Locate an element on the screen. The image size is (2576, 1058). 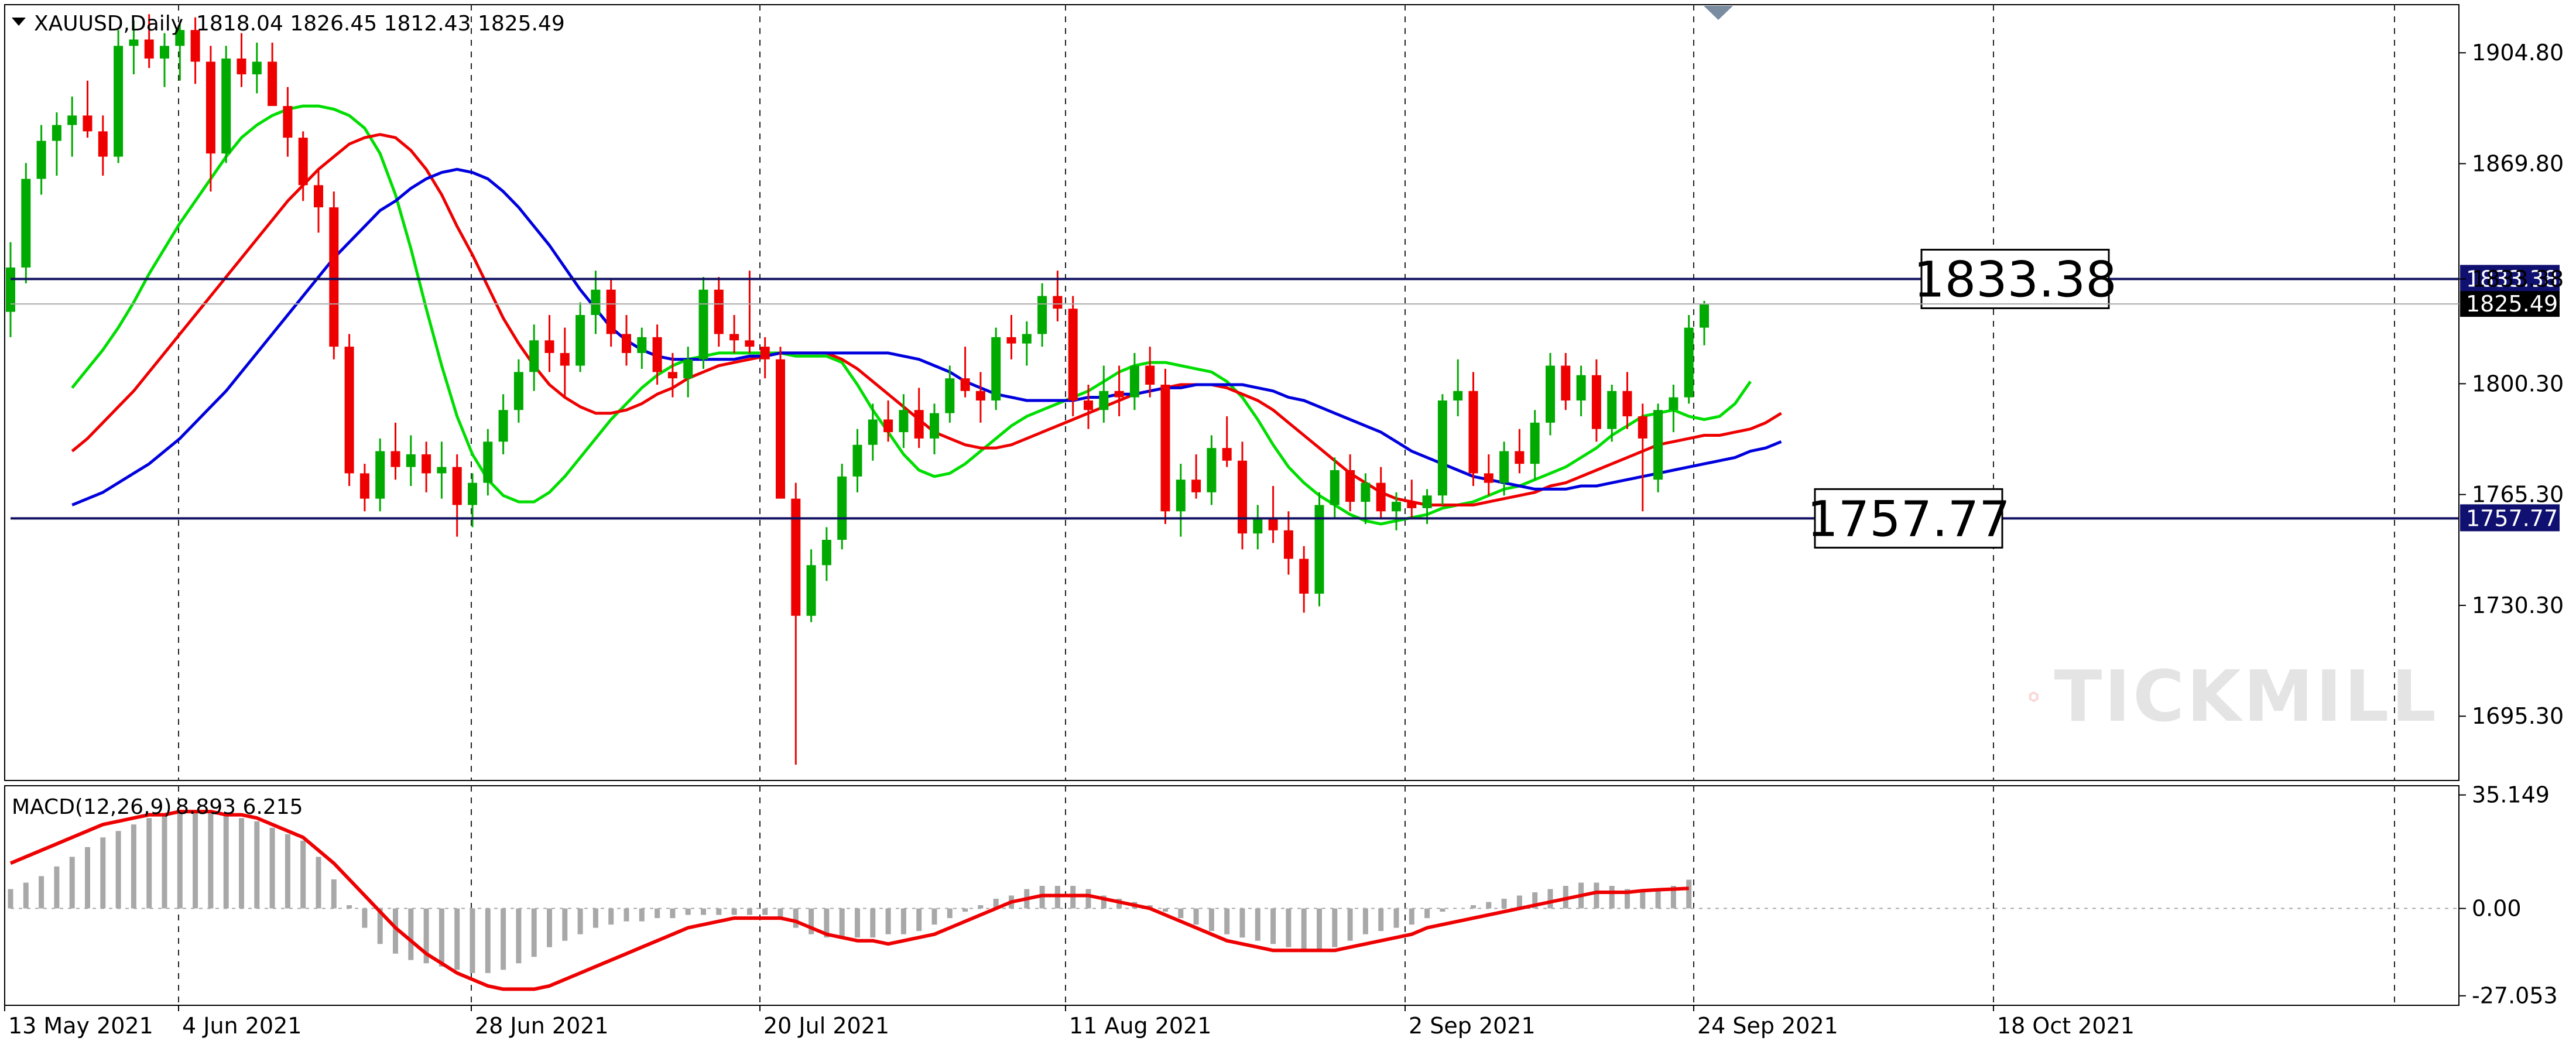
macd-y-tick-label: 35.149 is located at coordinates (2511, 795).